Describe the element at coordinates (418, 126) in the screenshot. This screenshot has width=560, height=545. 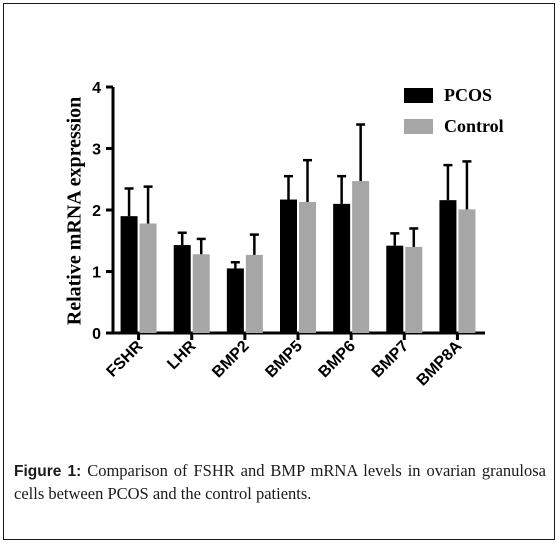
I see `legend-swatch-control` at that location.